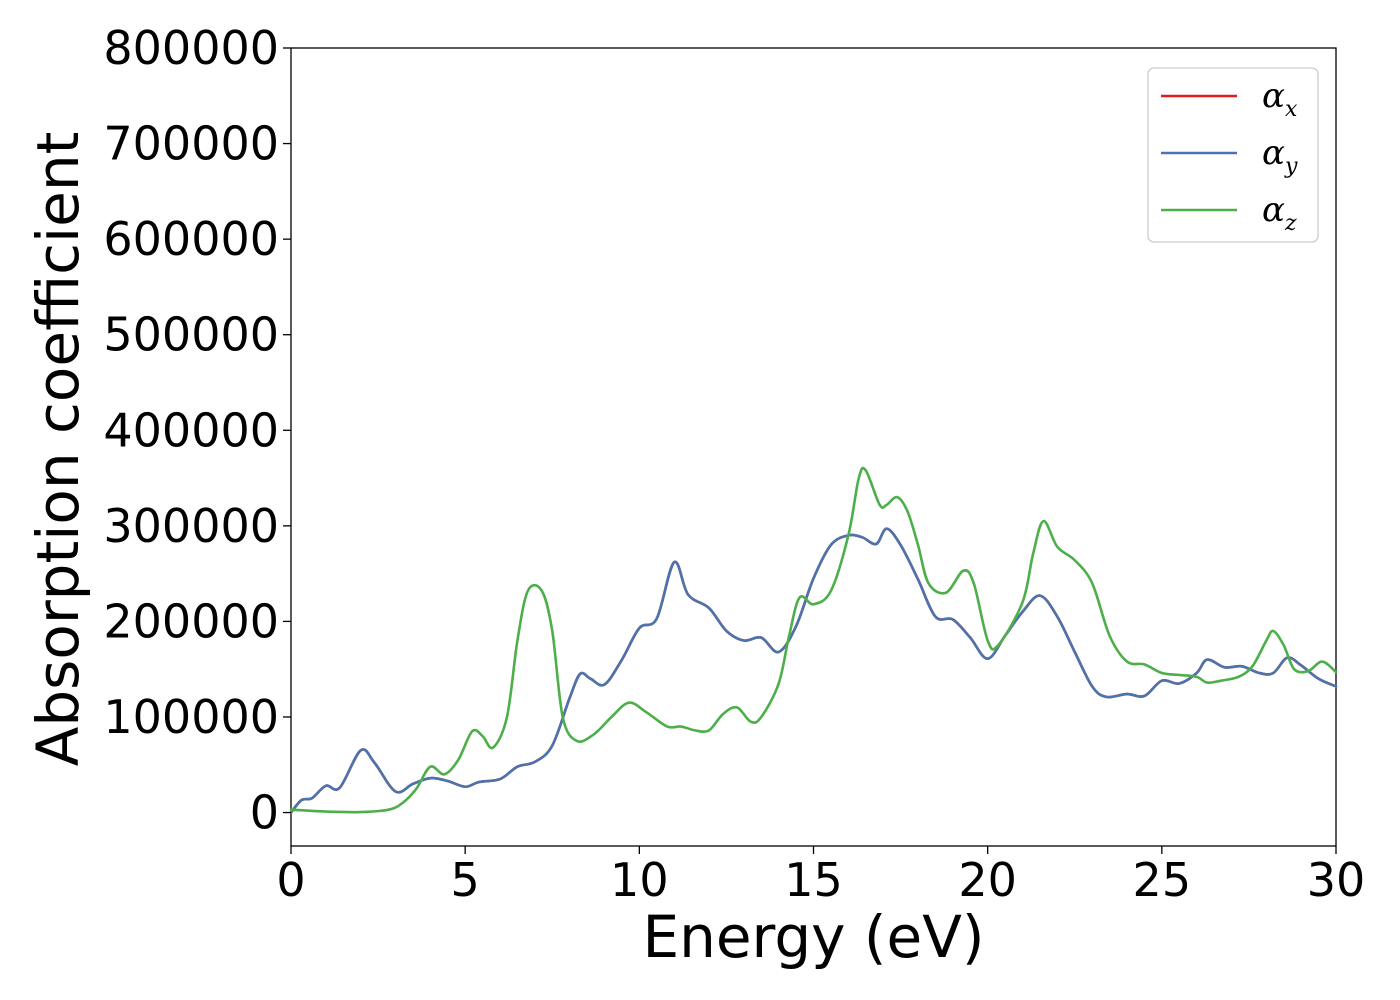 The width and height of the screenshot is (1400, 1000). I want to click on legend-box, so click(1233, 155).